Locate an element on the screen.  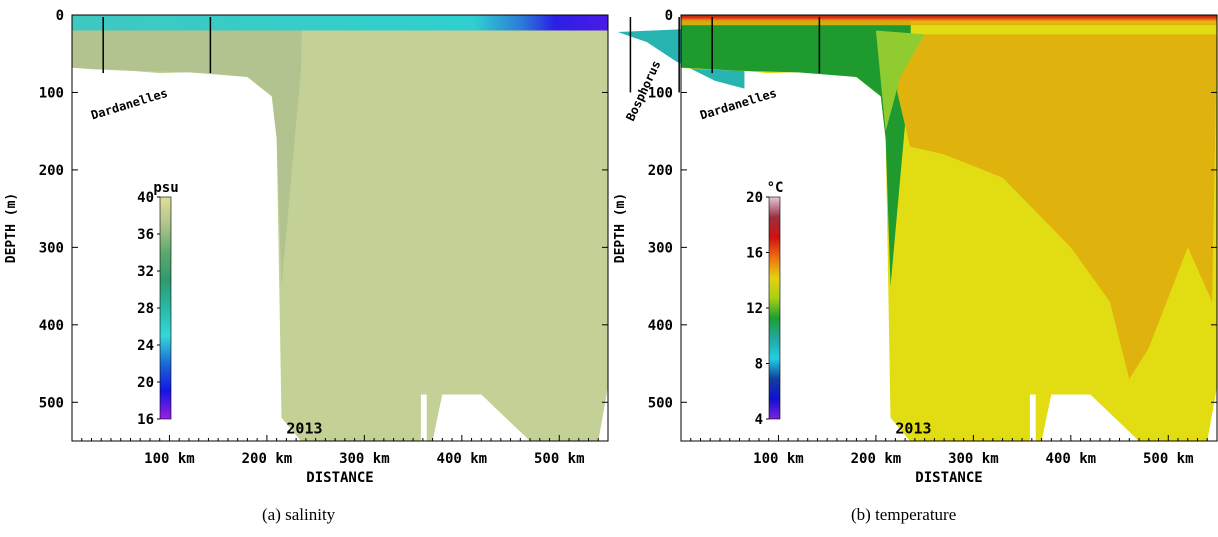
thermocline is located at coordinates (949, 23).